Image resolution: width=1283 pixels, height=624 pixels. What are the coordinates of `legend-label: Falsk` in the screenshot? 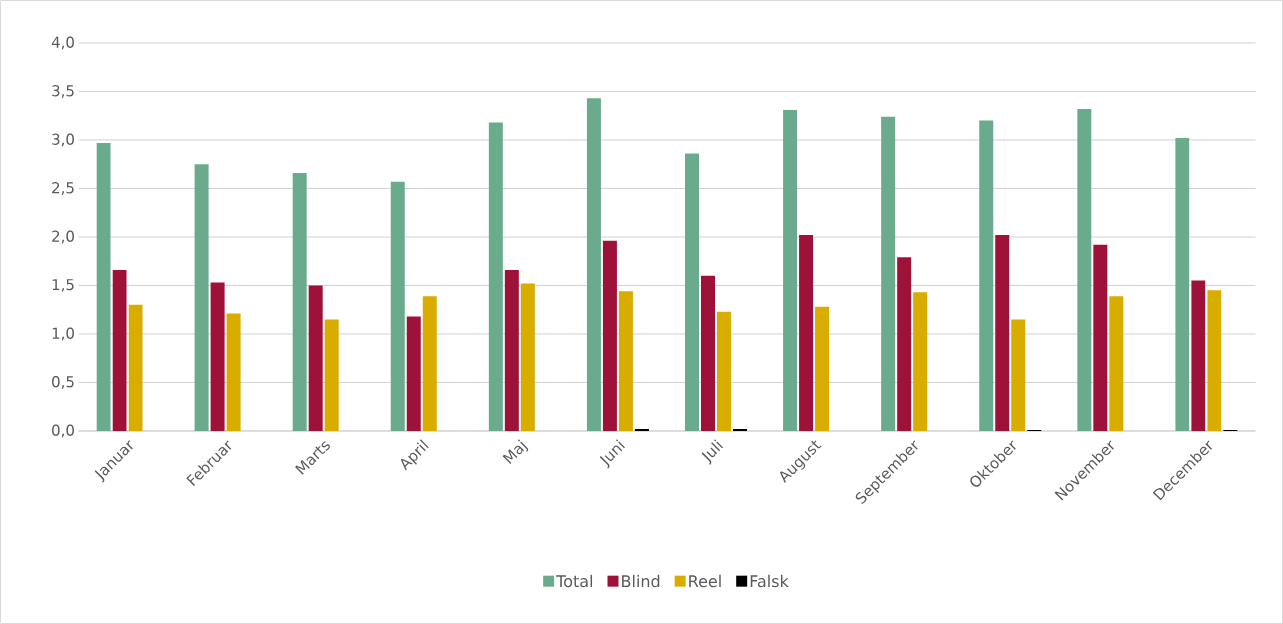 It's located at (769, 581).